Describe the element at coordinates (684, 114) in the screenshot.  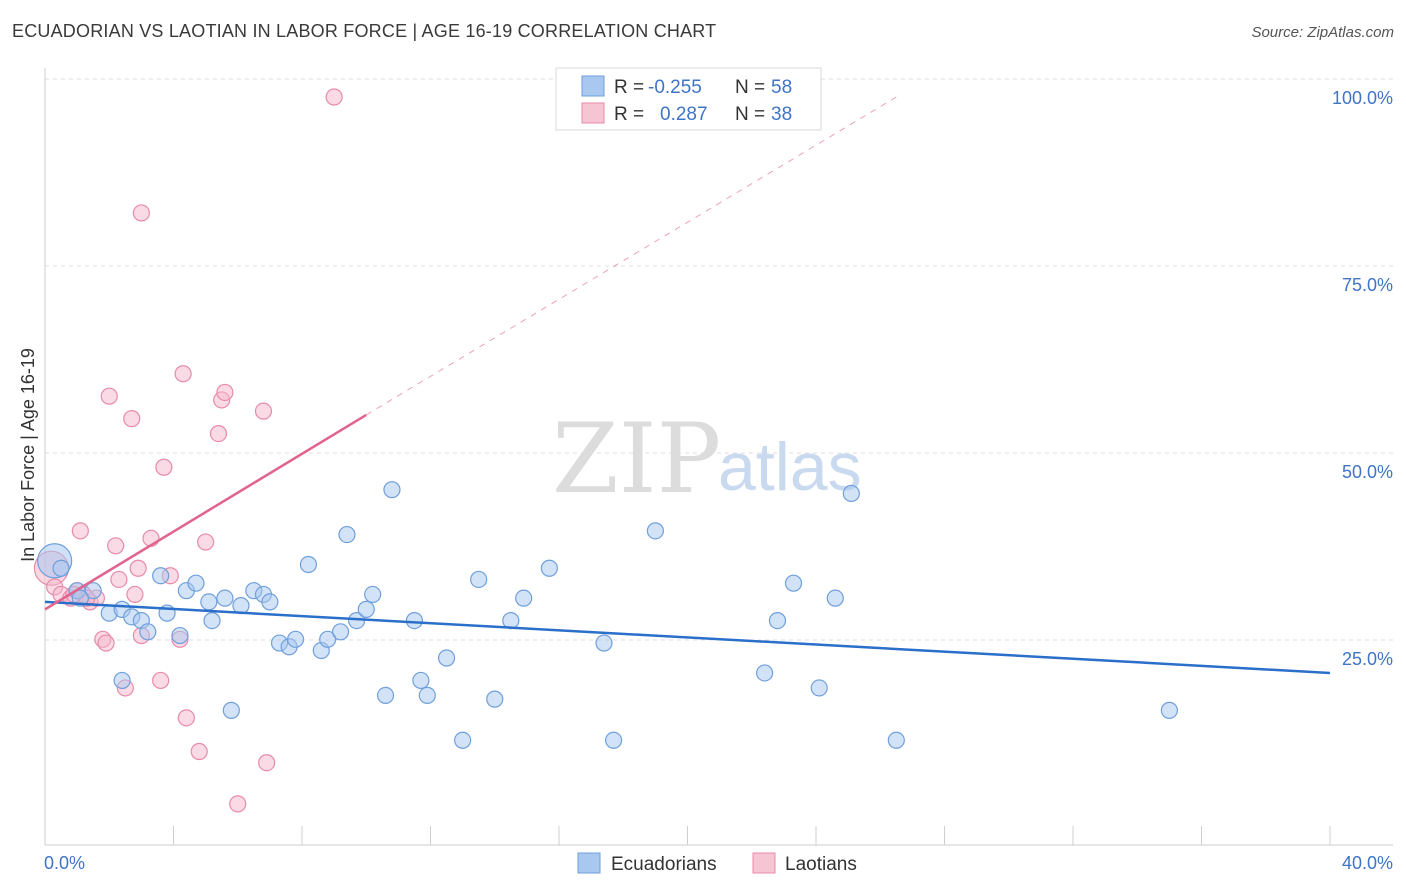
I see `legend-r-value-2: 0.287` at that location.